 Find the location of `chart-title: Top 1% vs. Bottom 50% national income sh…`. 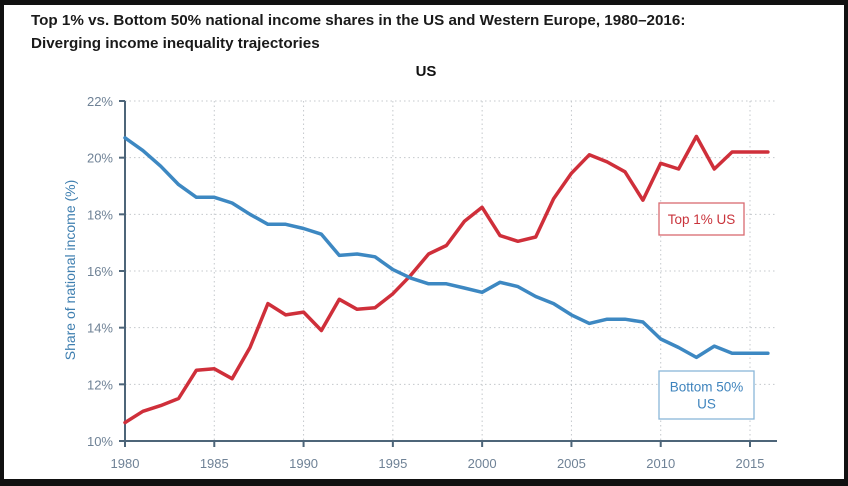

chart-title: Top 1% vs. Bottom 50% national income sh… is located at coordinates (358, 32).